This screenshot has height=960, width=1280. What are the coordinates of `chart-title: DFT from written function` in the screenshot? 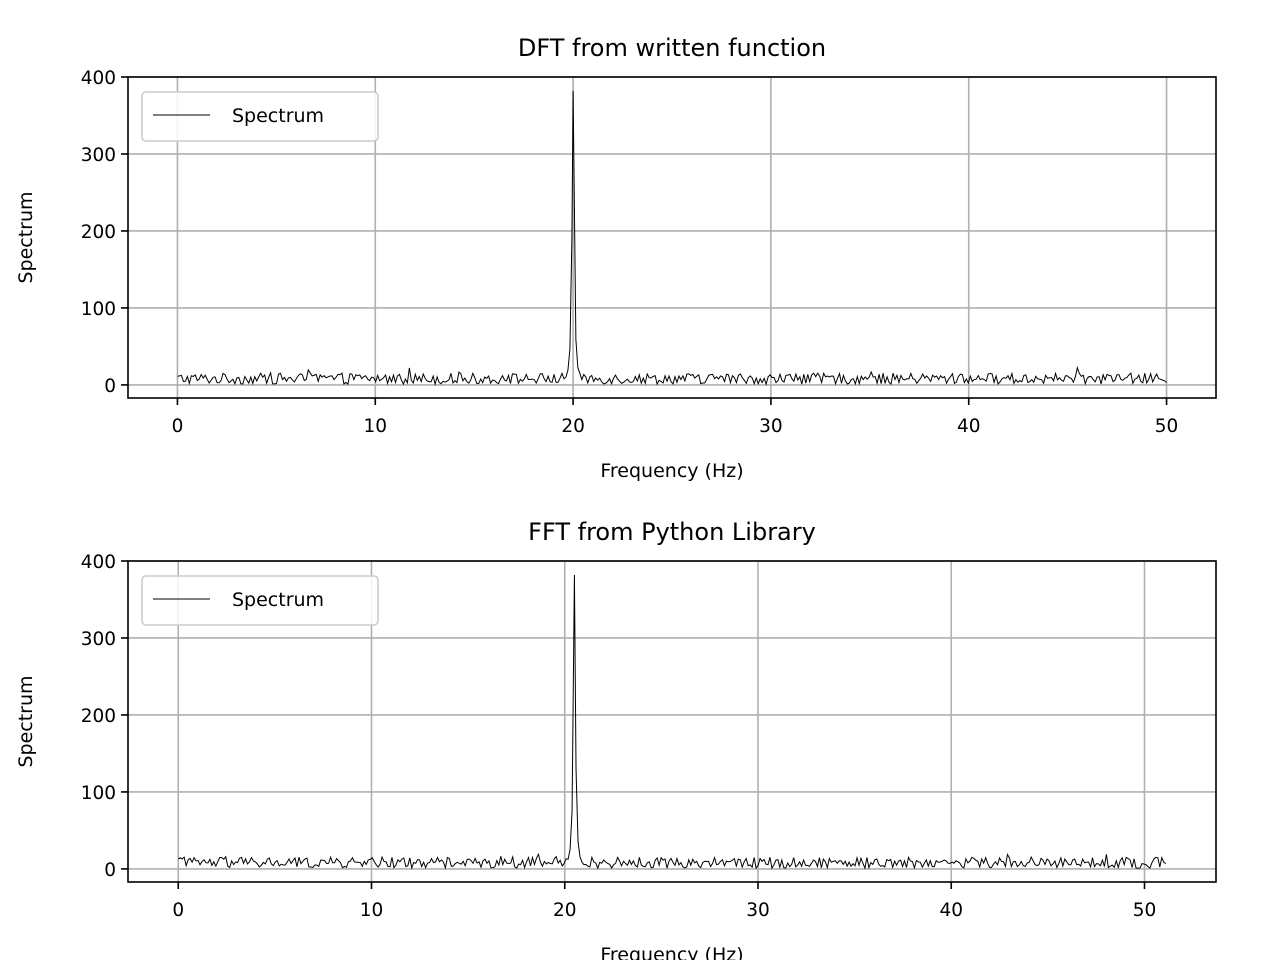 It's located at (672, 48).